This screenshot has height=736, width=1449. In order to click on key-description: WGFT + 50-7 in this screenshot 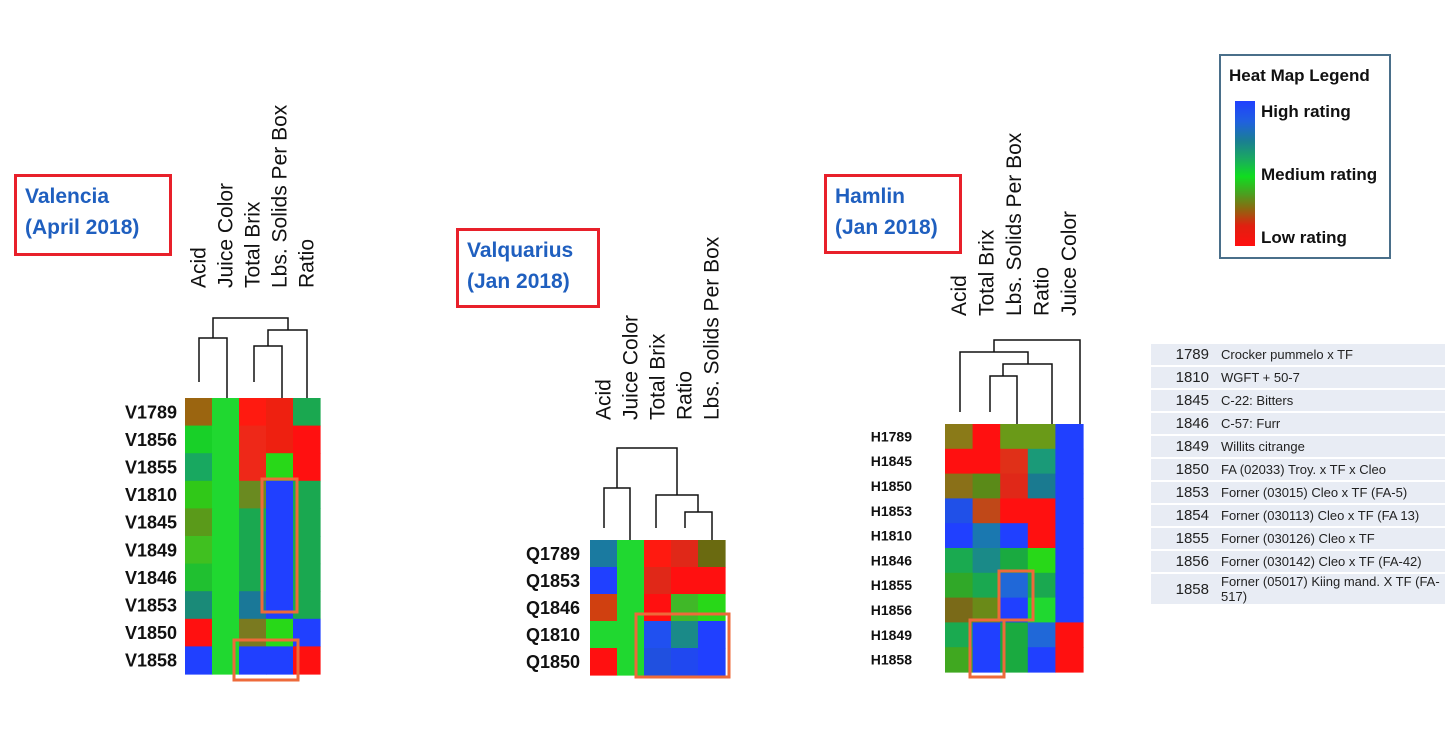, I will do `click(1296, 377)`.